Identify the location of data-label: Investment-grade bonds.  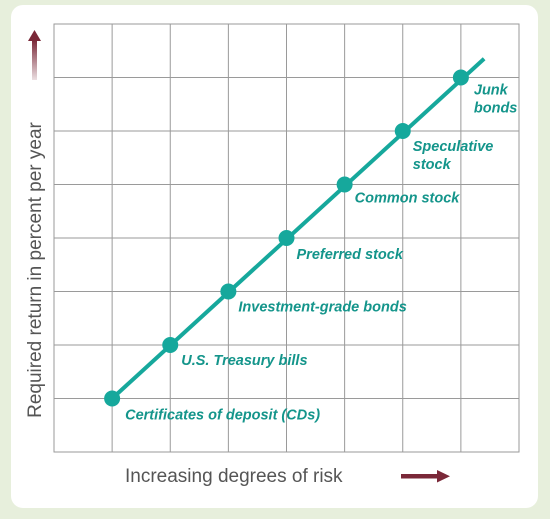
(322, 308).